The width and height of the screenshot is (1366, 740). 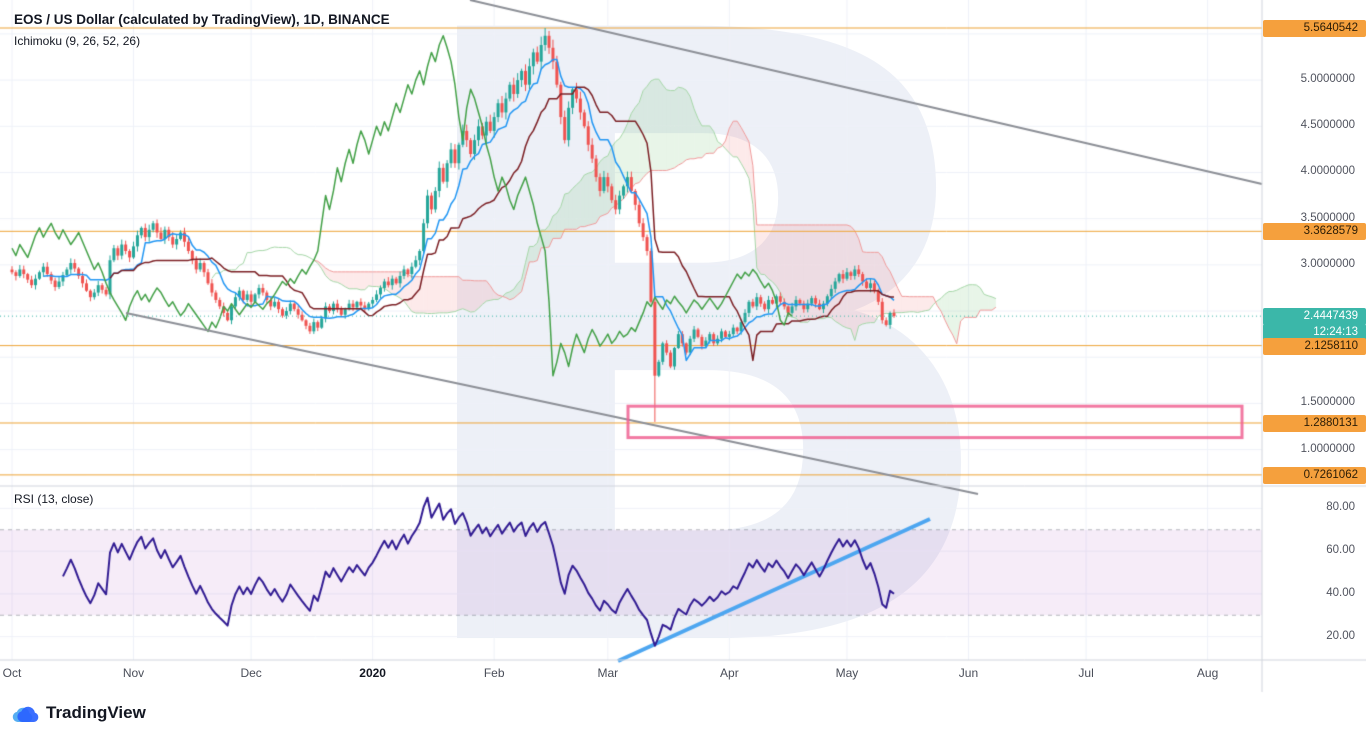 I want to click on indicator-ichimoku-label: Ichimoku (9, 26, 52, 26), so click(x=77, y=41).